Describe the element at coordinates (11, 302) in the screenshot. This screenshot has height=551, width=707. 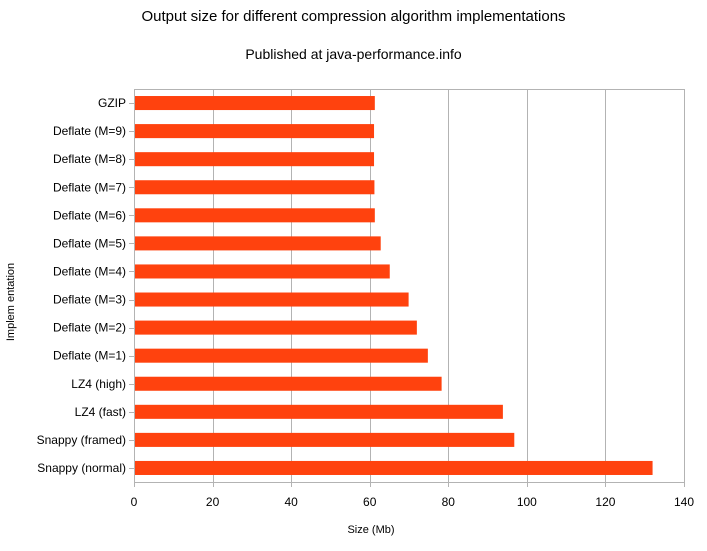
I see `y-axis-title: Implem entation` at that location.